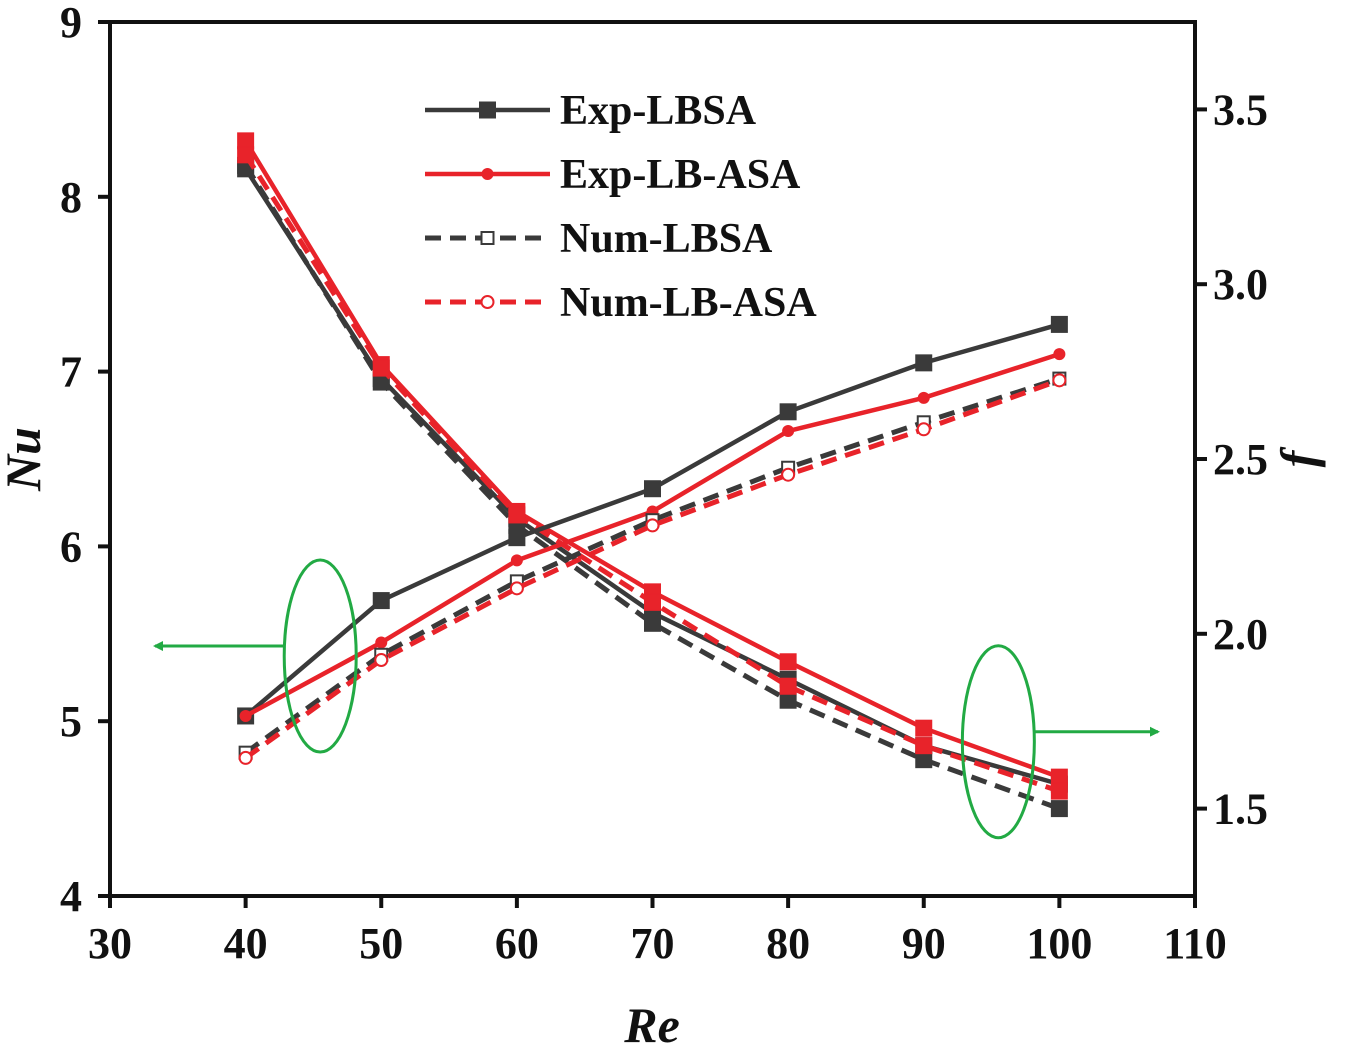  What do you see at coordinates (1240, 109) in the screenshot?
I see `y-right-tick-label: 3.5` at bounding box center [1240, 109].